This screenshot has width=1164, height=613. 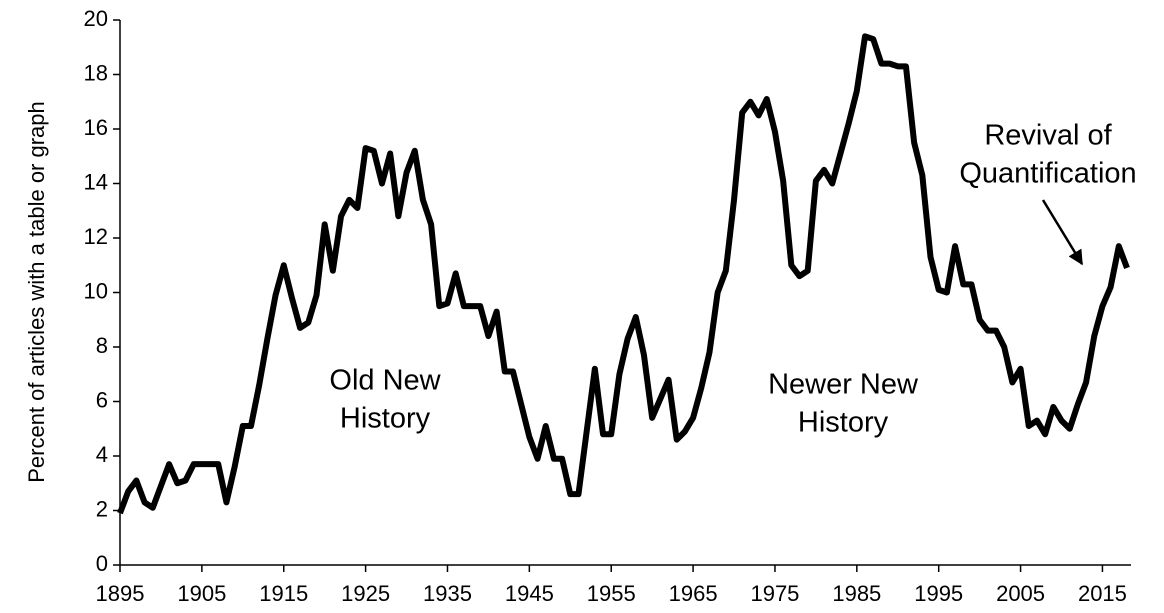 What do you see at coordinates (938, 593) in the screenshot?
I see `x-tick-label: 1995` at bounding box center [938, 593].